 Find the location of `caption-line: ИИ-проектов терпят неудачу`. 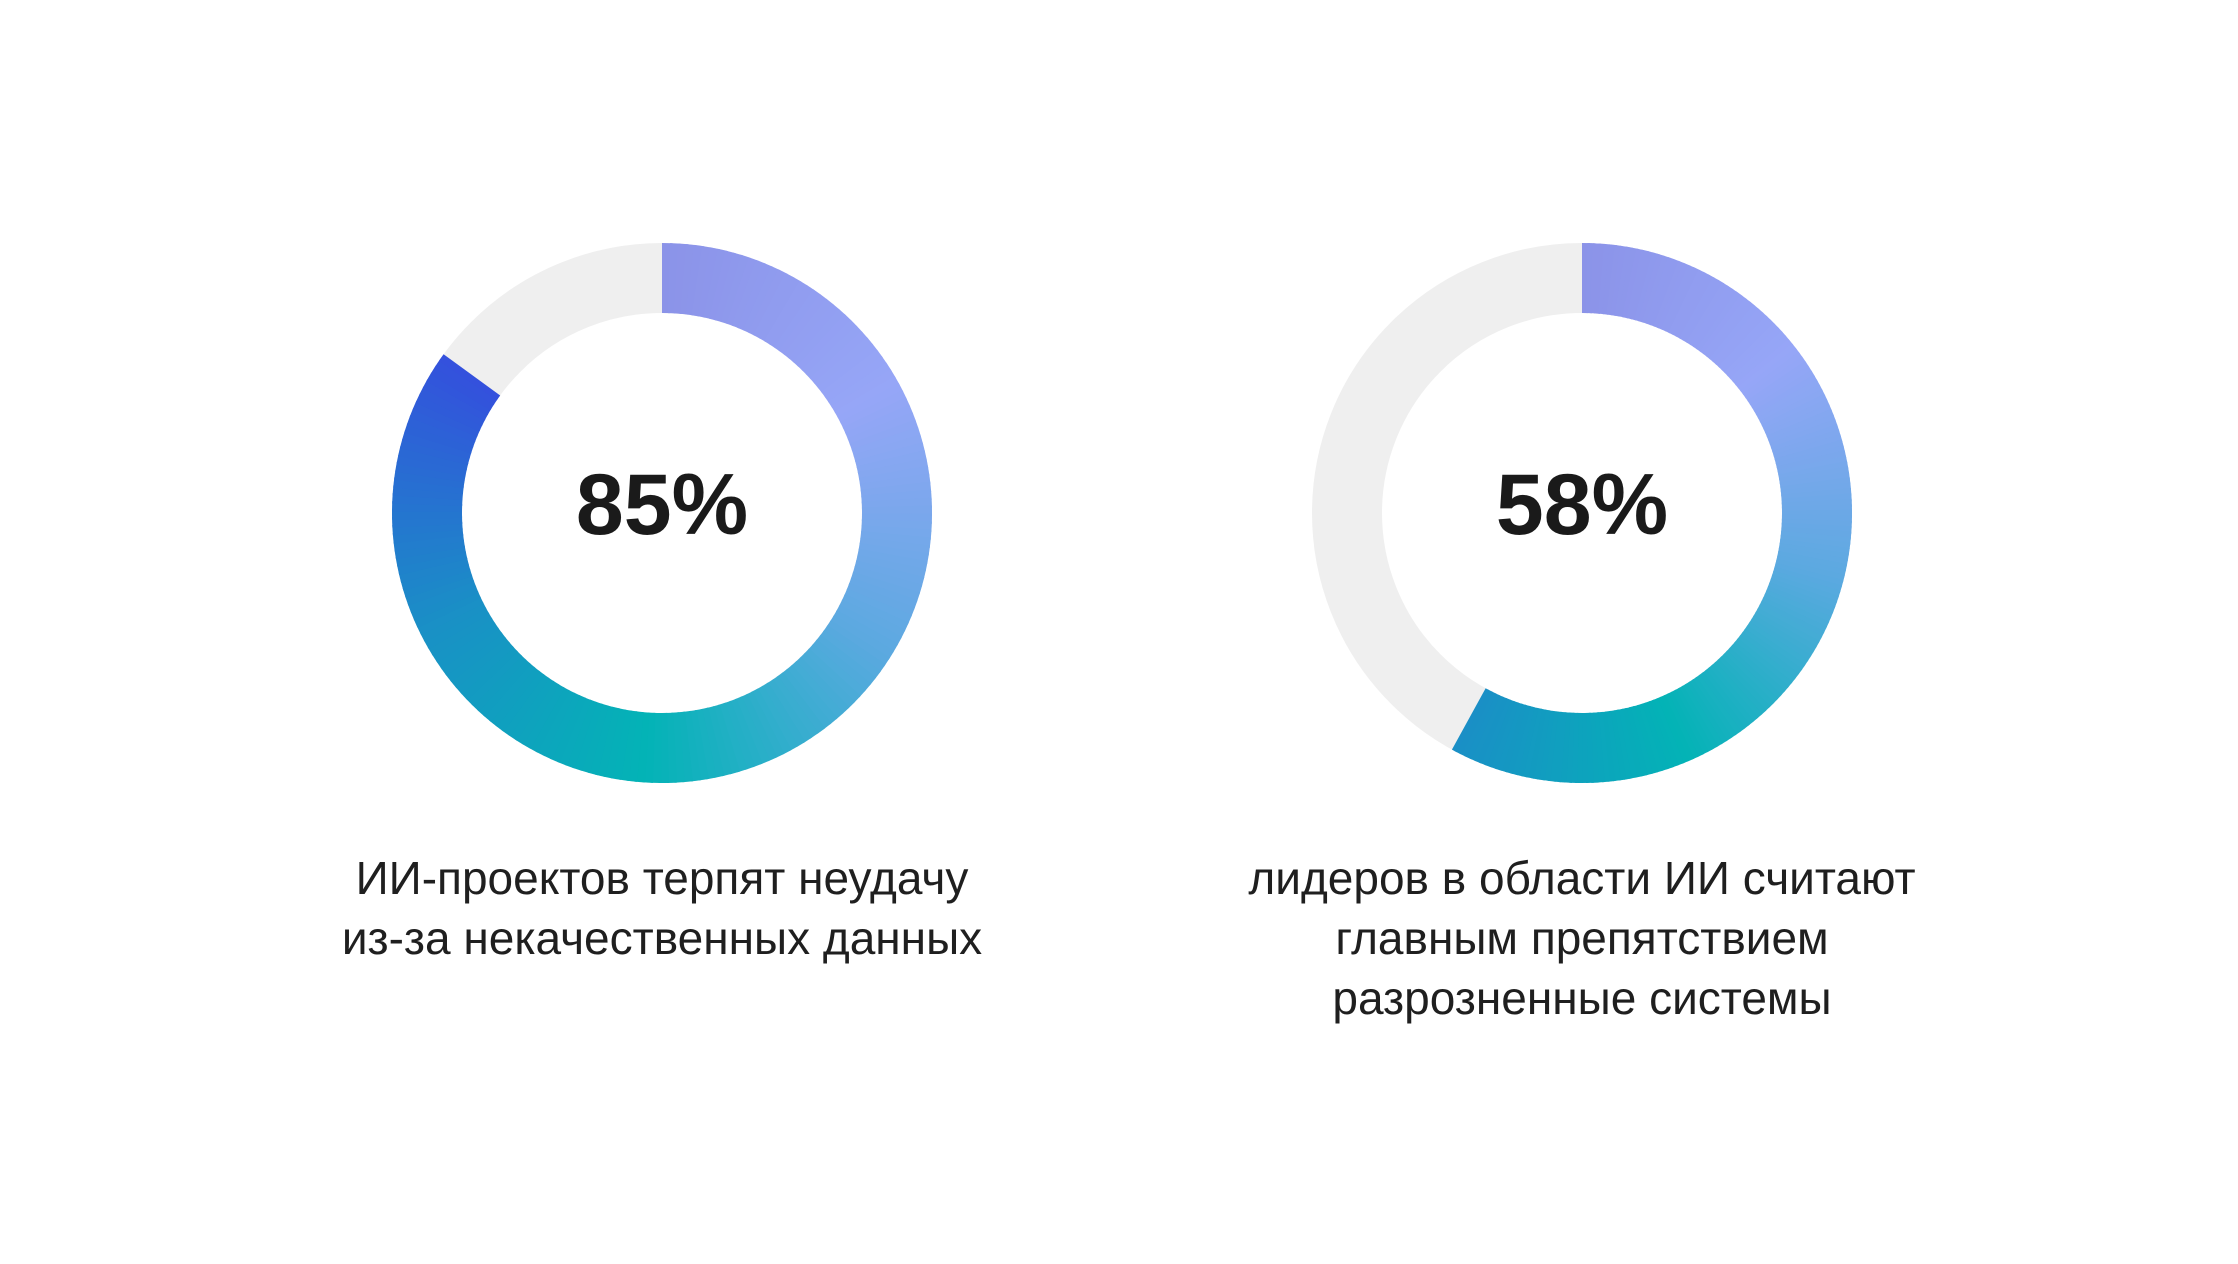

caption-line: ИИ-проектов терпят неудачу is located at coordinates (662, 878).